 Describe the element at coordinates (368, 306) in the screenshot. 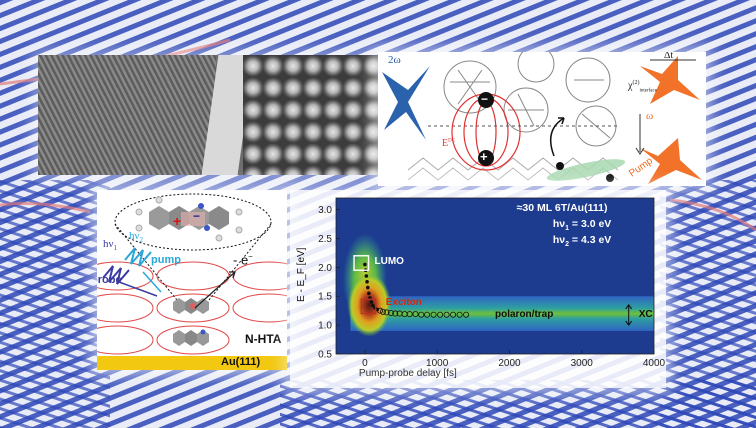

I see `exciton-box` at that location.